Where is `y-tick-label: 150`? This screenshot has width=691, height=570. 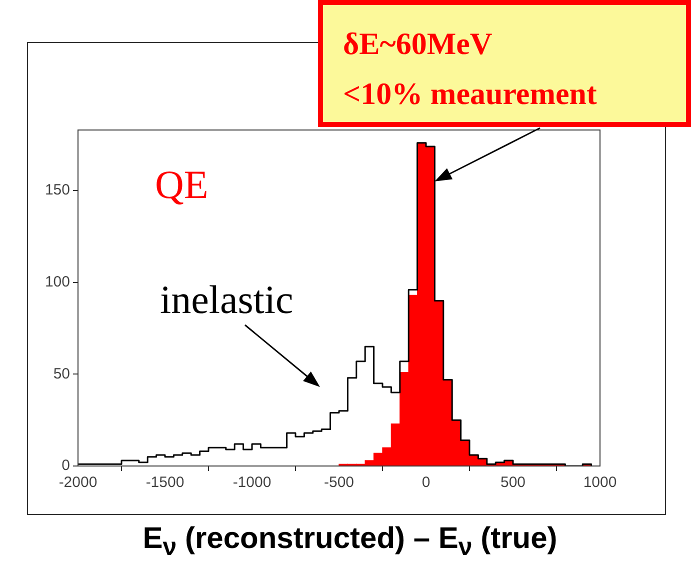 y-tick-label: 150 is located at coordinates (57, 190).